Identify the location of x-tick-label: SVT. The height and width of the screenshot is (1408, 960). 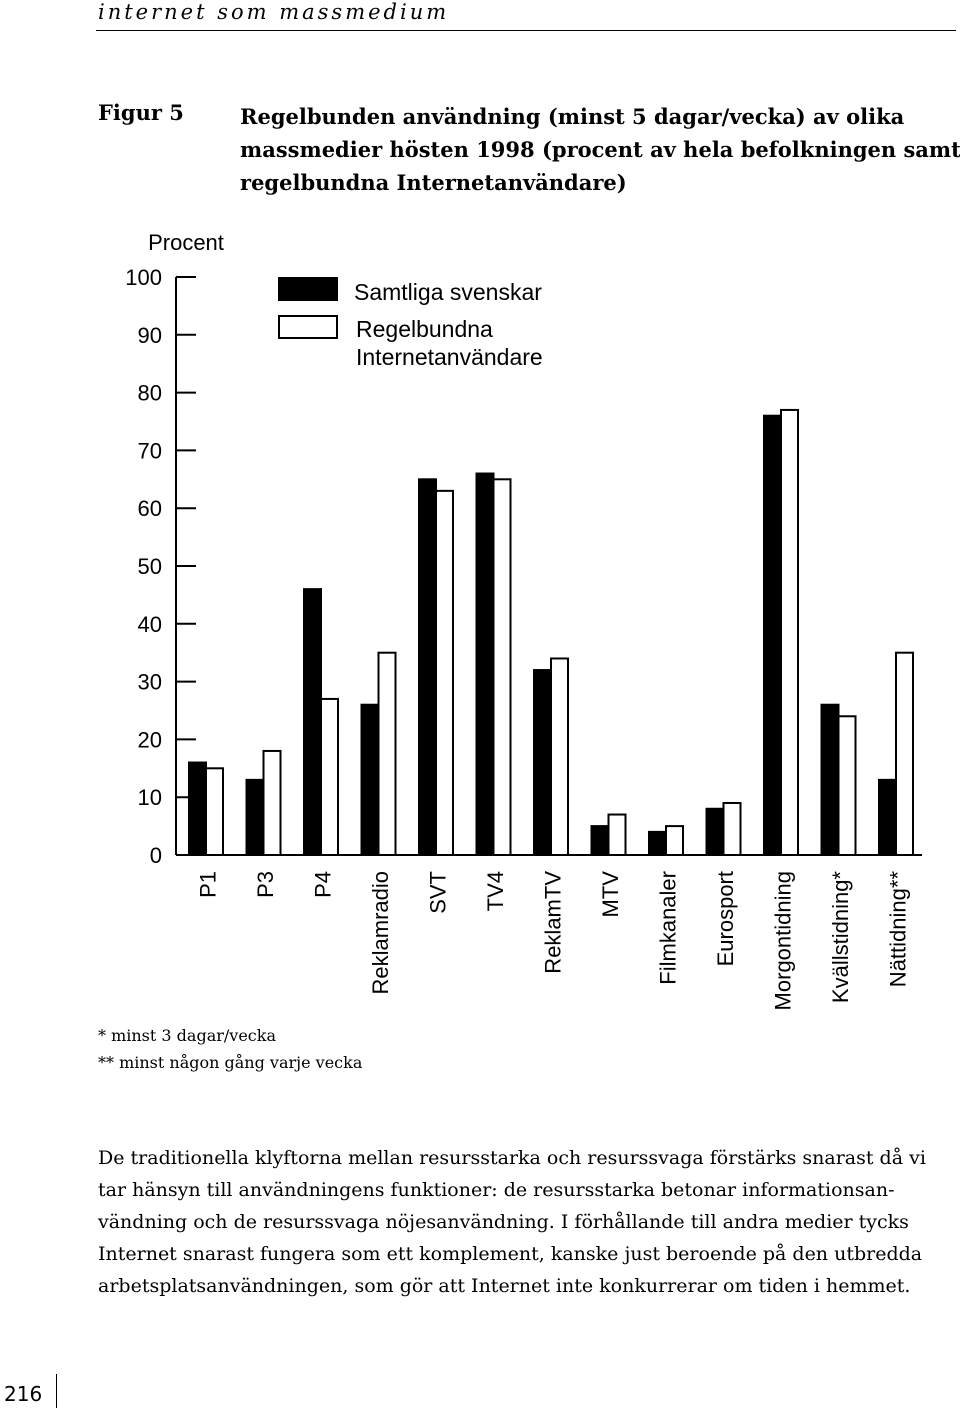
(438, 892).